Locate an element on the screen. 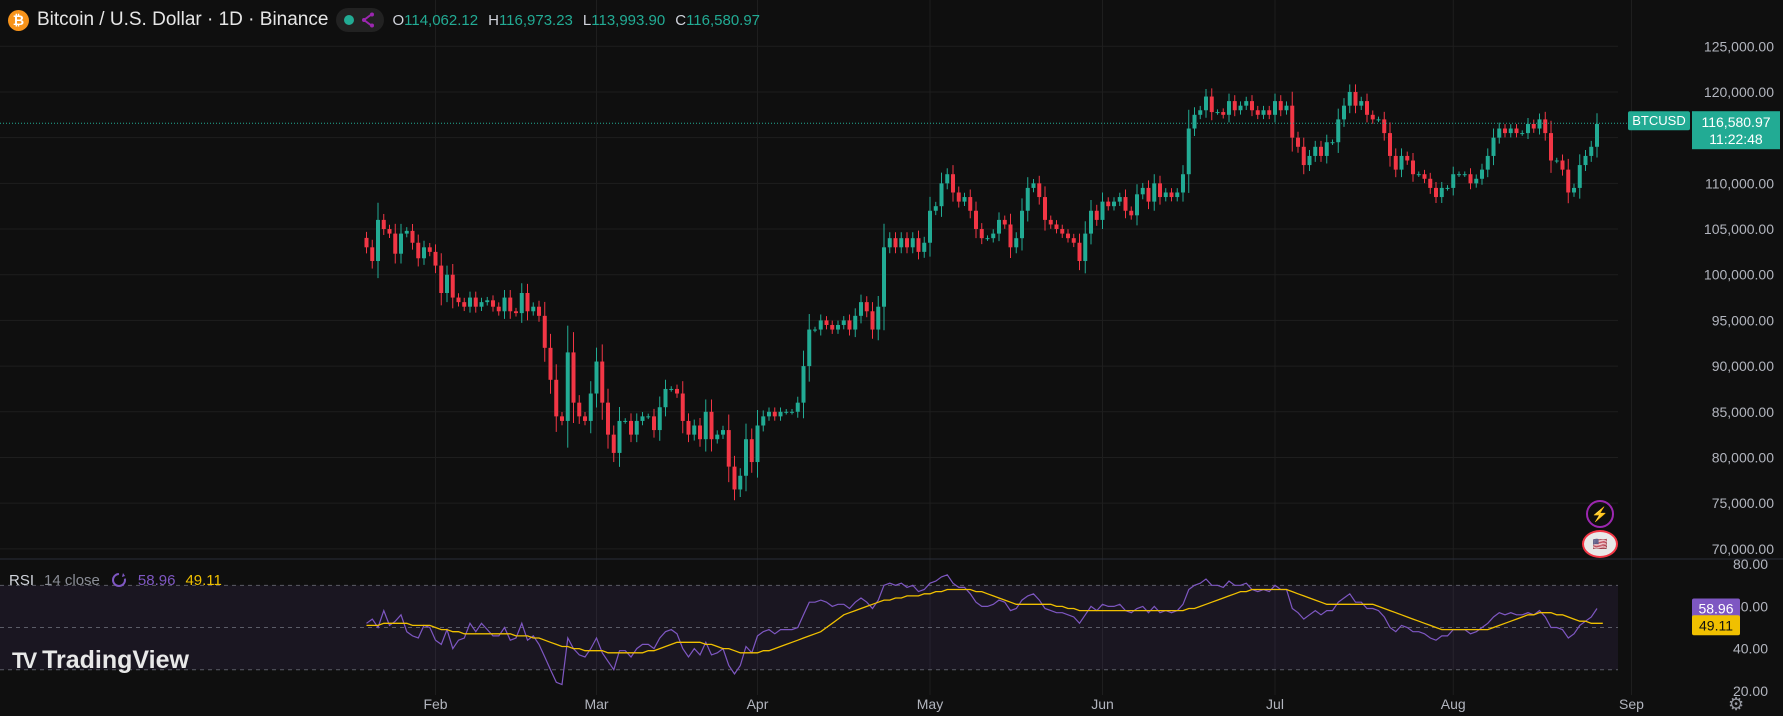 This screenshot has height=716, width=1783. lightning-icon: ⚡ is located at coordinates (1600, 514).